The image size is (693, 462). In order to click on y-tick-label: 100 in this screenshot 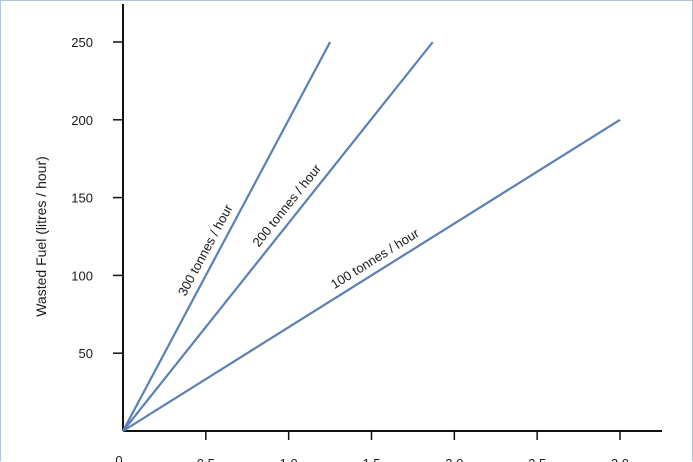, I will do `click(82, 275)`.